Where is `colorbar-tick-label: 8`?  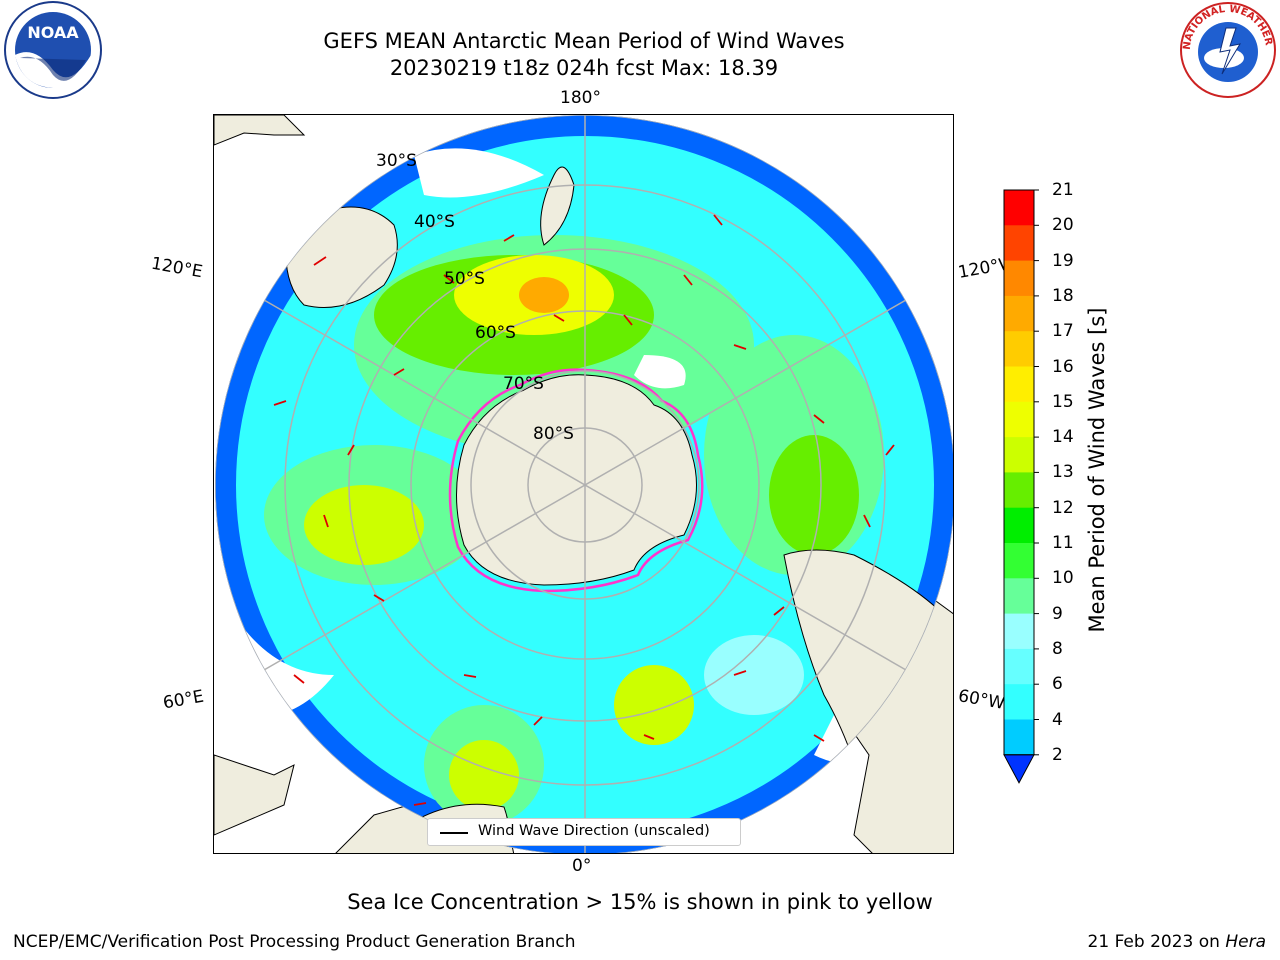 colorbar-tick-label: 8 is located at coordinates (1057, 648).